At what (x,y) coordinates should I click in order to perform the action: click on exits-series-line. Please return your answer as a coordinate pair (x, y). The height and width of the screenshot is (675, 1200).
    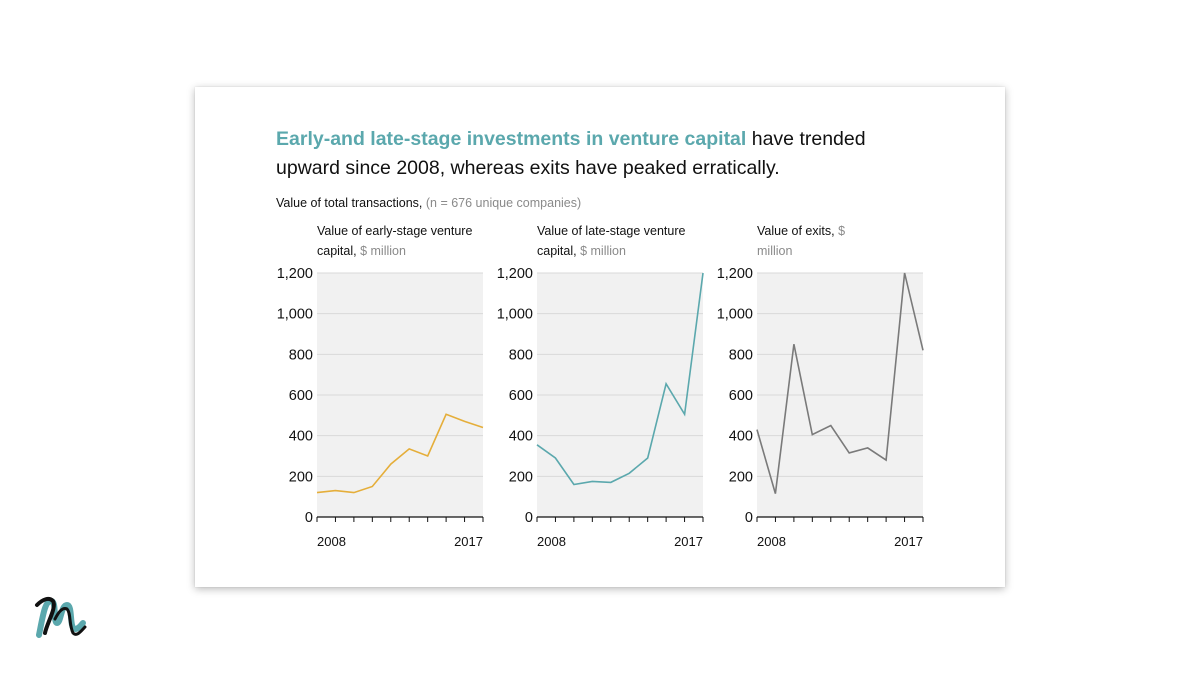
    Looking at the image, I should click on (840, 383).